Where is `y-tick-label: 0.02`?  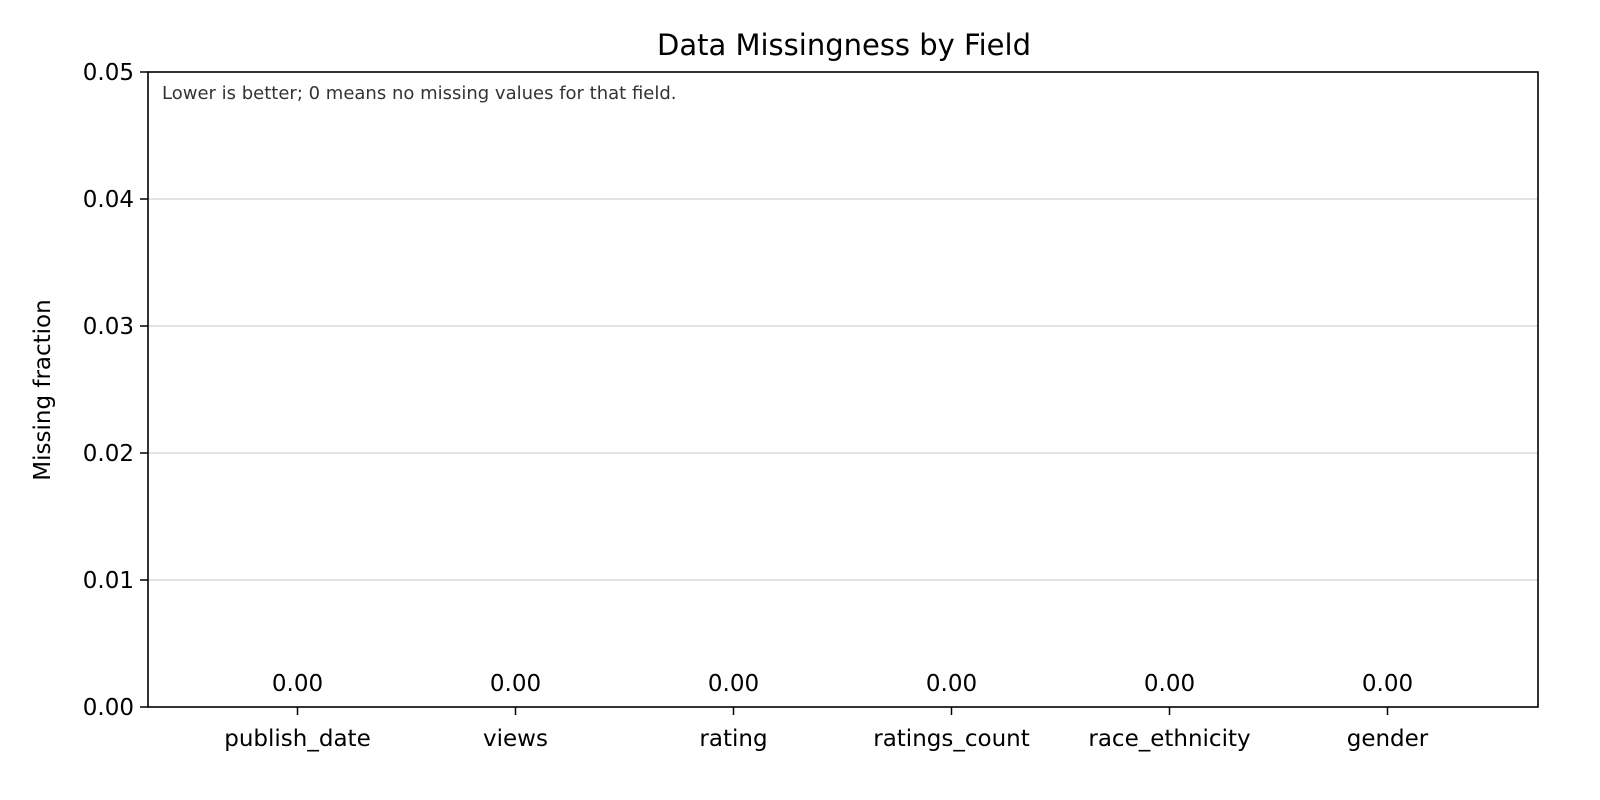 y-tick-label: 0.02 is located at coordinates (108, 454).